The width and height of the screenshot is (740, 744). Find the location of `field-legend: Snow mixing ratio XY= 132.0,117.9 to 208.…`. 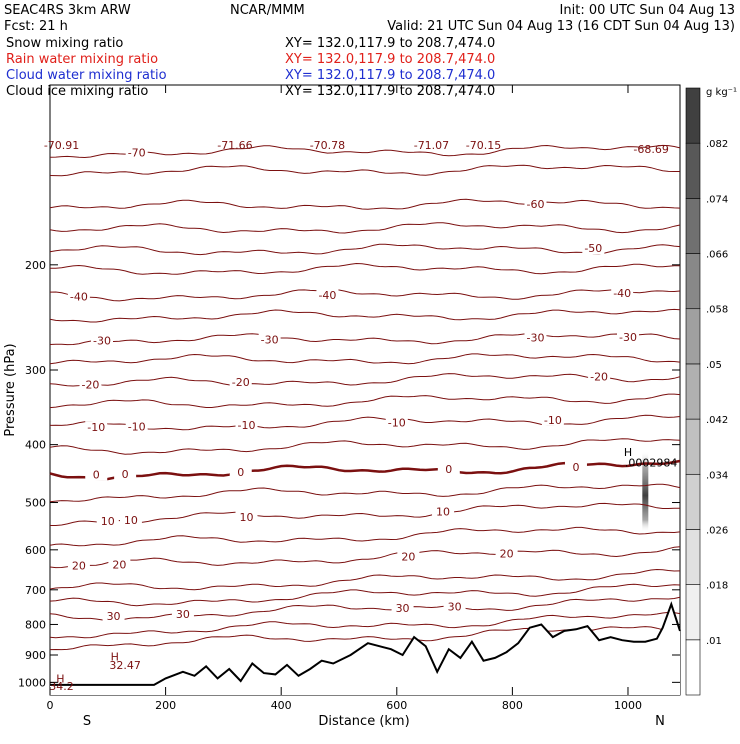

field-legend: Snow mixing ratio XY= 132.0,117.9 to 208.… is located at coordinates (250, 67).